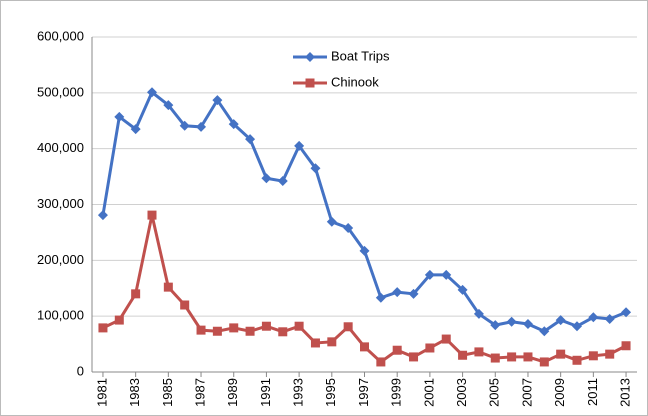 The image size is (648, 416). I want to click on y-tick-label: 100,000, so click(60, 315).